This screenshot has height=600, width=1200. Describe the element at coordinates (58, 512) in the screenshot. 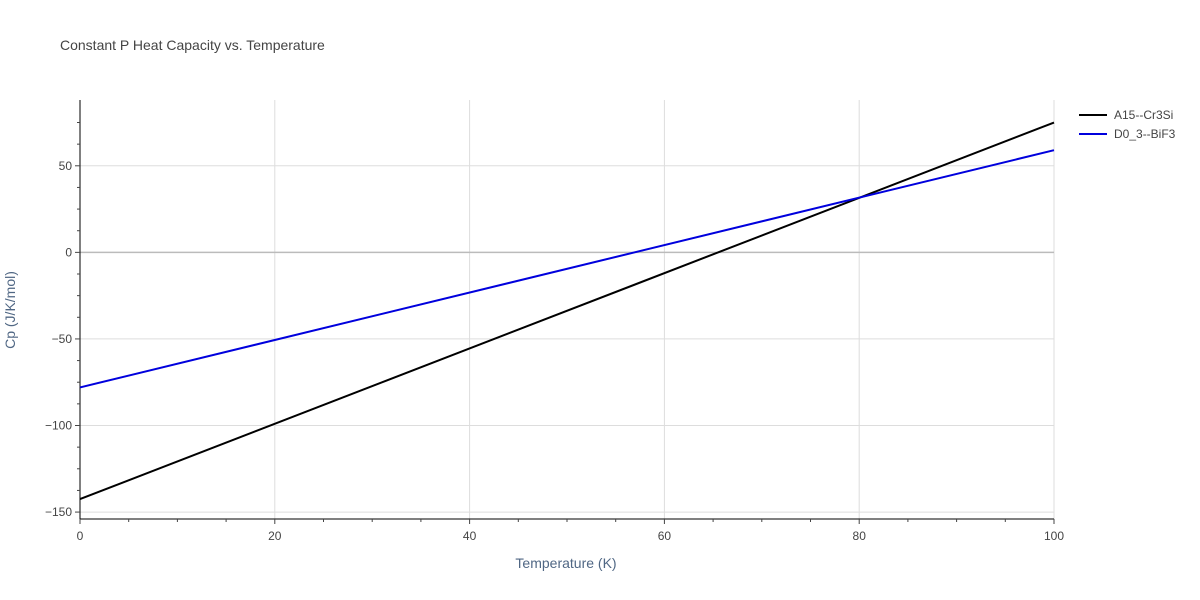

I see `y-tick-label: −150` at that location.